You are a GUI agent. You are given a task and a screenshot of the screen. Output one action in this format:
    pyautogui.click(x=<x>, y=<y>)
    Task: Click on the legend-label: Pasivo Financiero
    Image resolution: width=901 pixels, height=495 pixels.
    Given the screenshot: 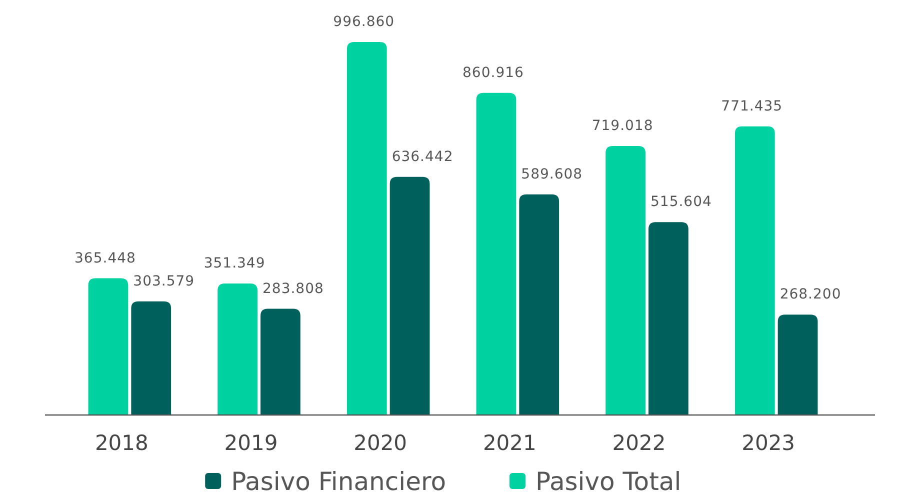 What is the action you would take?
    pyautogui.click(x=338, y=481)
    